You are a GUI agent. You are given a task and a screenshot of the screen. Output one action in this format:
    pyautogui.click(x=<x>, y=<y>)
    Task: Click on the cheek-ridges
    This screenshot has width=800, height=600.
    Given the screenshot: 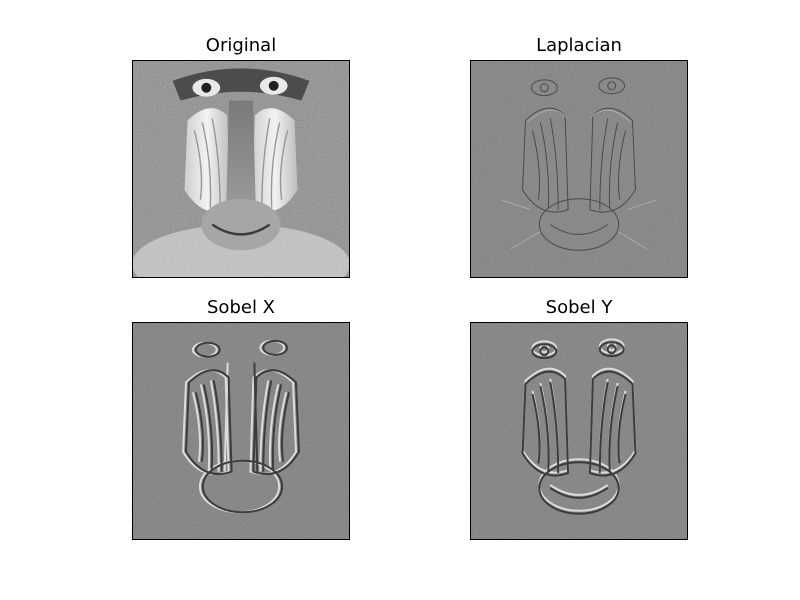 What is the action you would take?
    pyautogui.click(x=241, y=164)
    